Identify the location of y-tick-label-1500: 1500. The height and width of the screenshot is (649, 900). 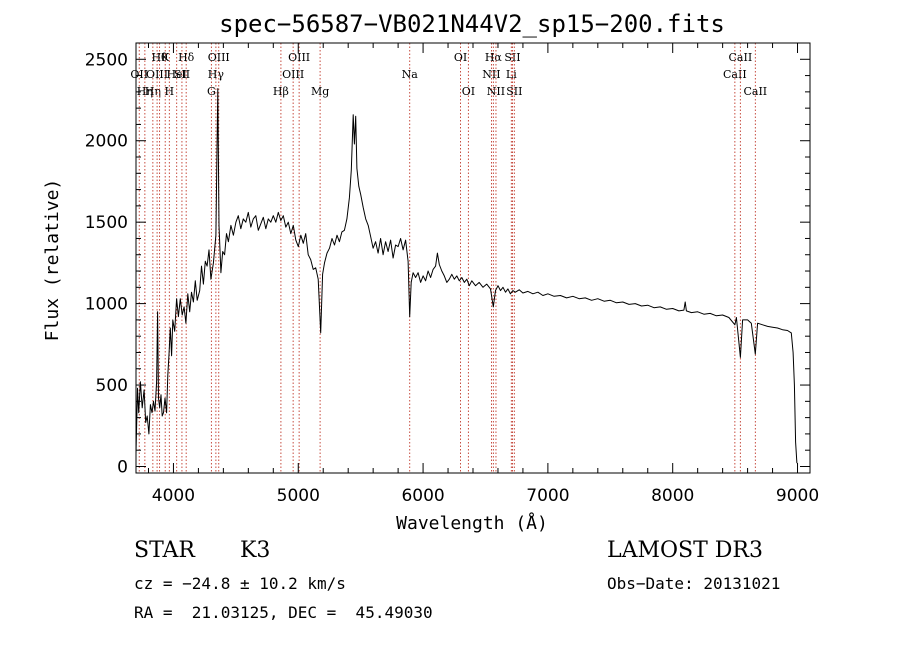
(106, 223).